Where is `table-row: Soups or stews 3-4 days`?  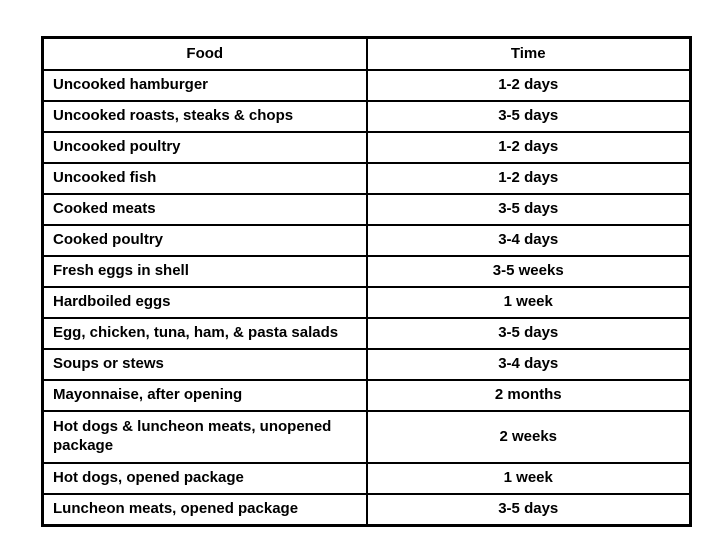 table-row: Soups or stews 3-4 days is located at coordinates (366, 364).